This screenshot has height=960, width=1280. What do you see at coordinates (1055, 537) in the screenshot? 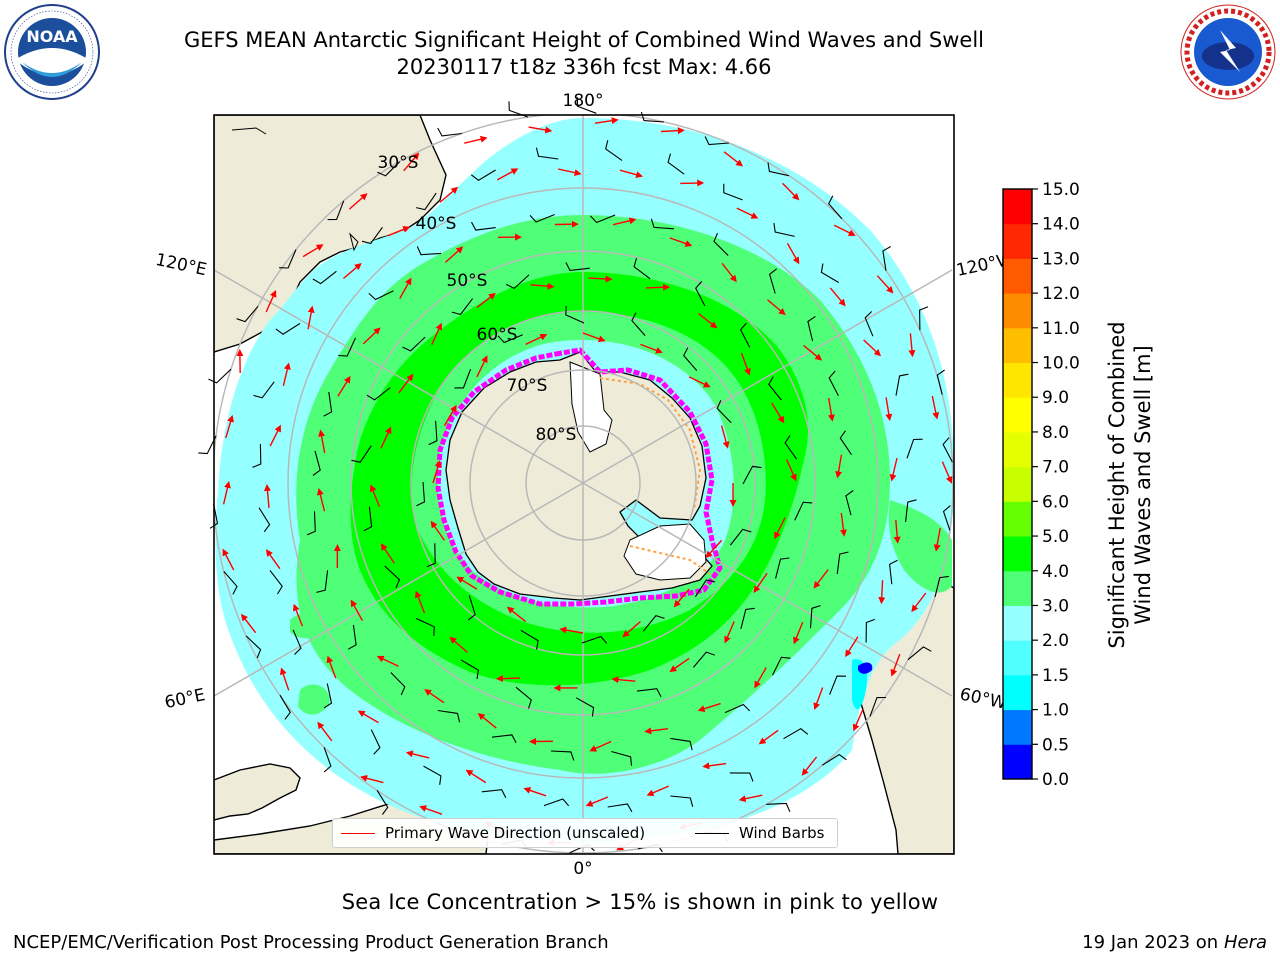
I see `colorbar-tick-label: 5.0` at bounding box center [1055, 537].